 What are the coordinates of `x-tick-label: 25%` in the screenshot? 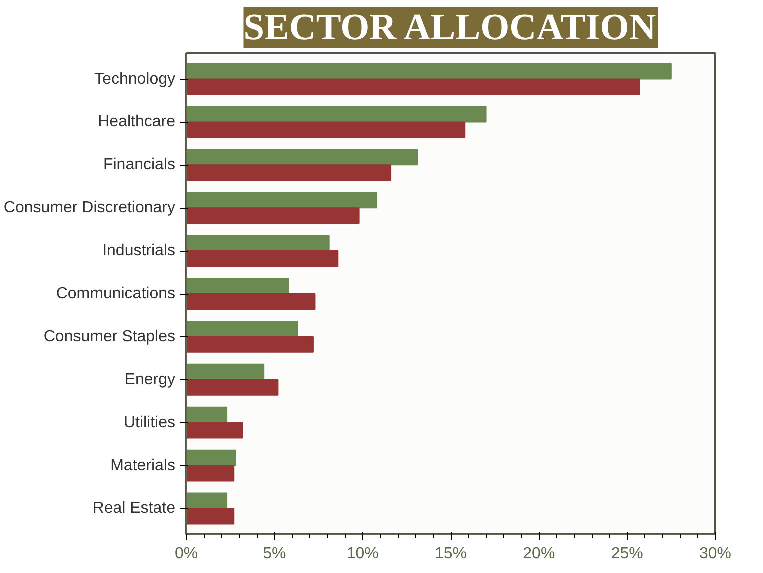 It's located at (627, 554).